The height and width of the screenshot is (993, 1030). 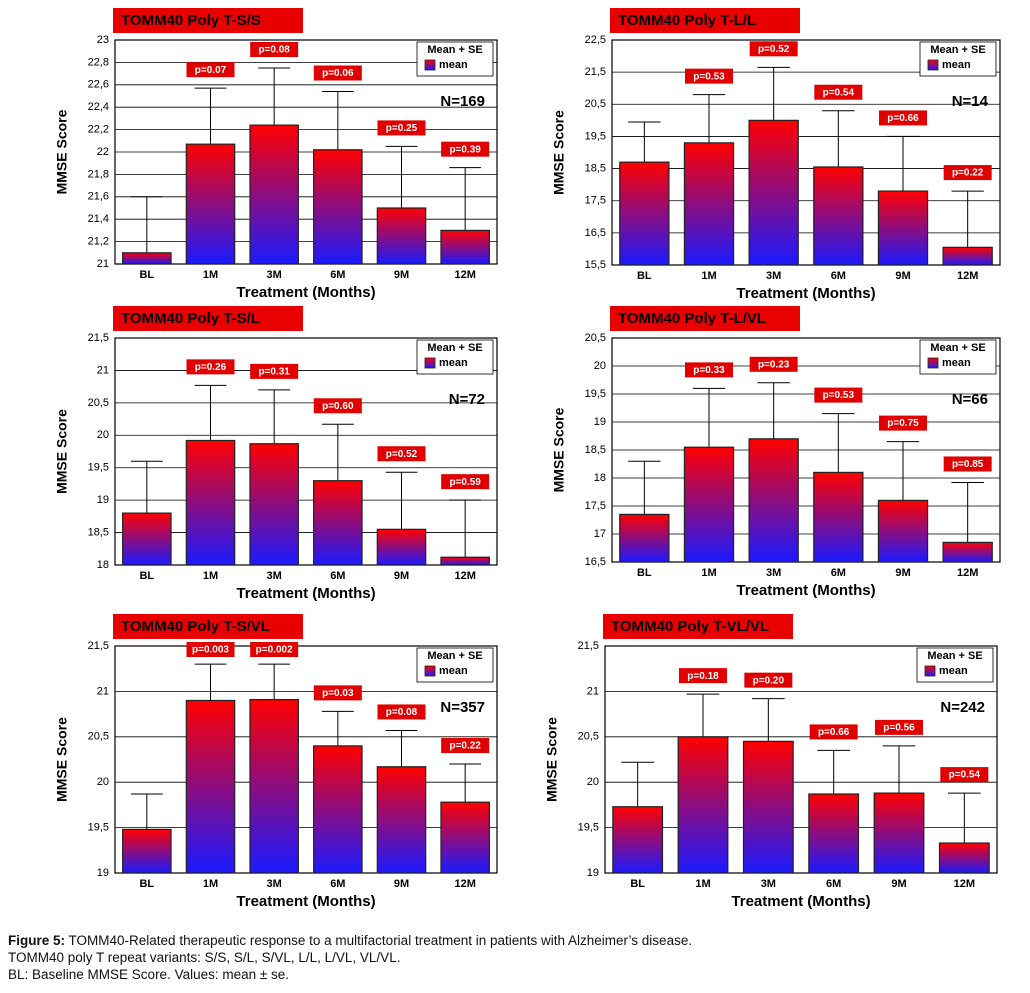 I want to click on p-value: p=0.39, so click(x=465, y=149).